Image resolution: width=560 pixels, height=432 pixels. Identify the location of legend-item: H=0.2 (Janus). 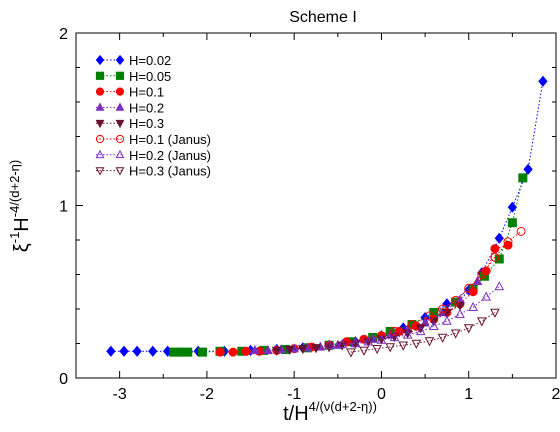
(153, 155).